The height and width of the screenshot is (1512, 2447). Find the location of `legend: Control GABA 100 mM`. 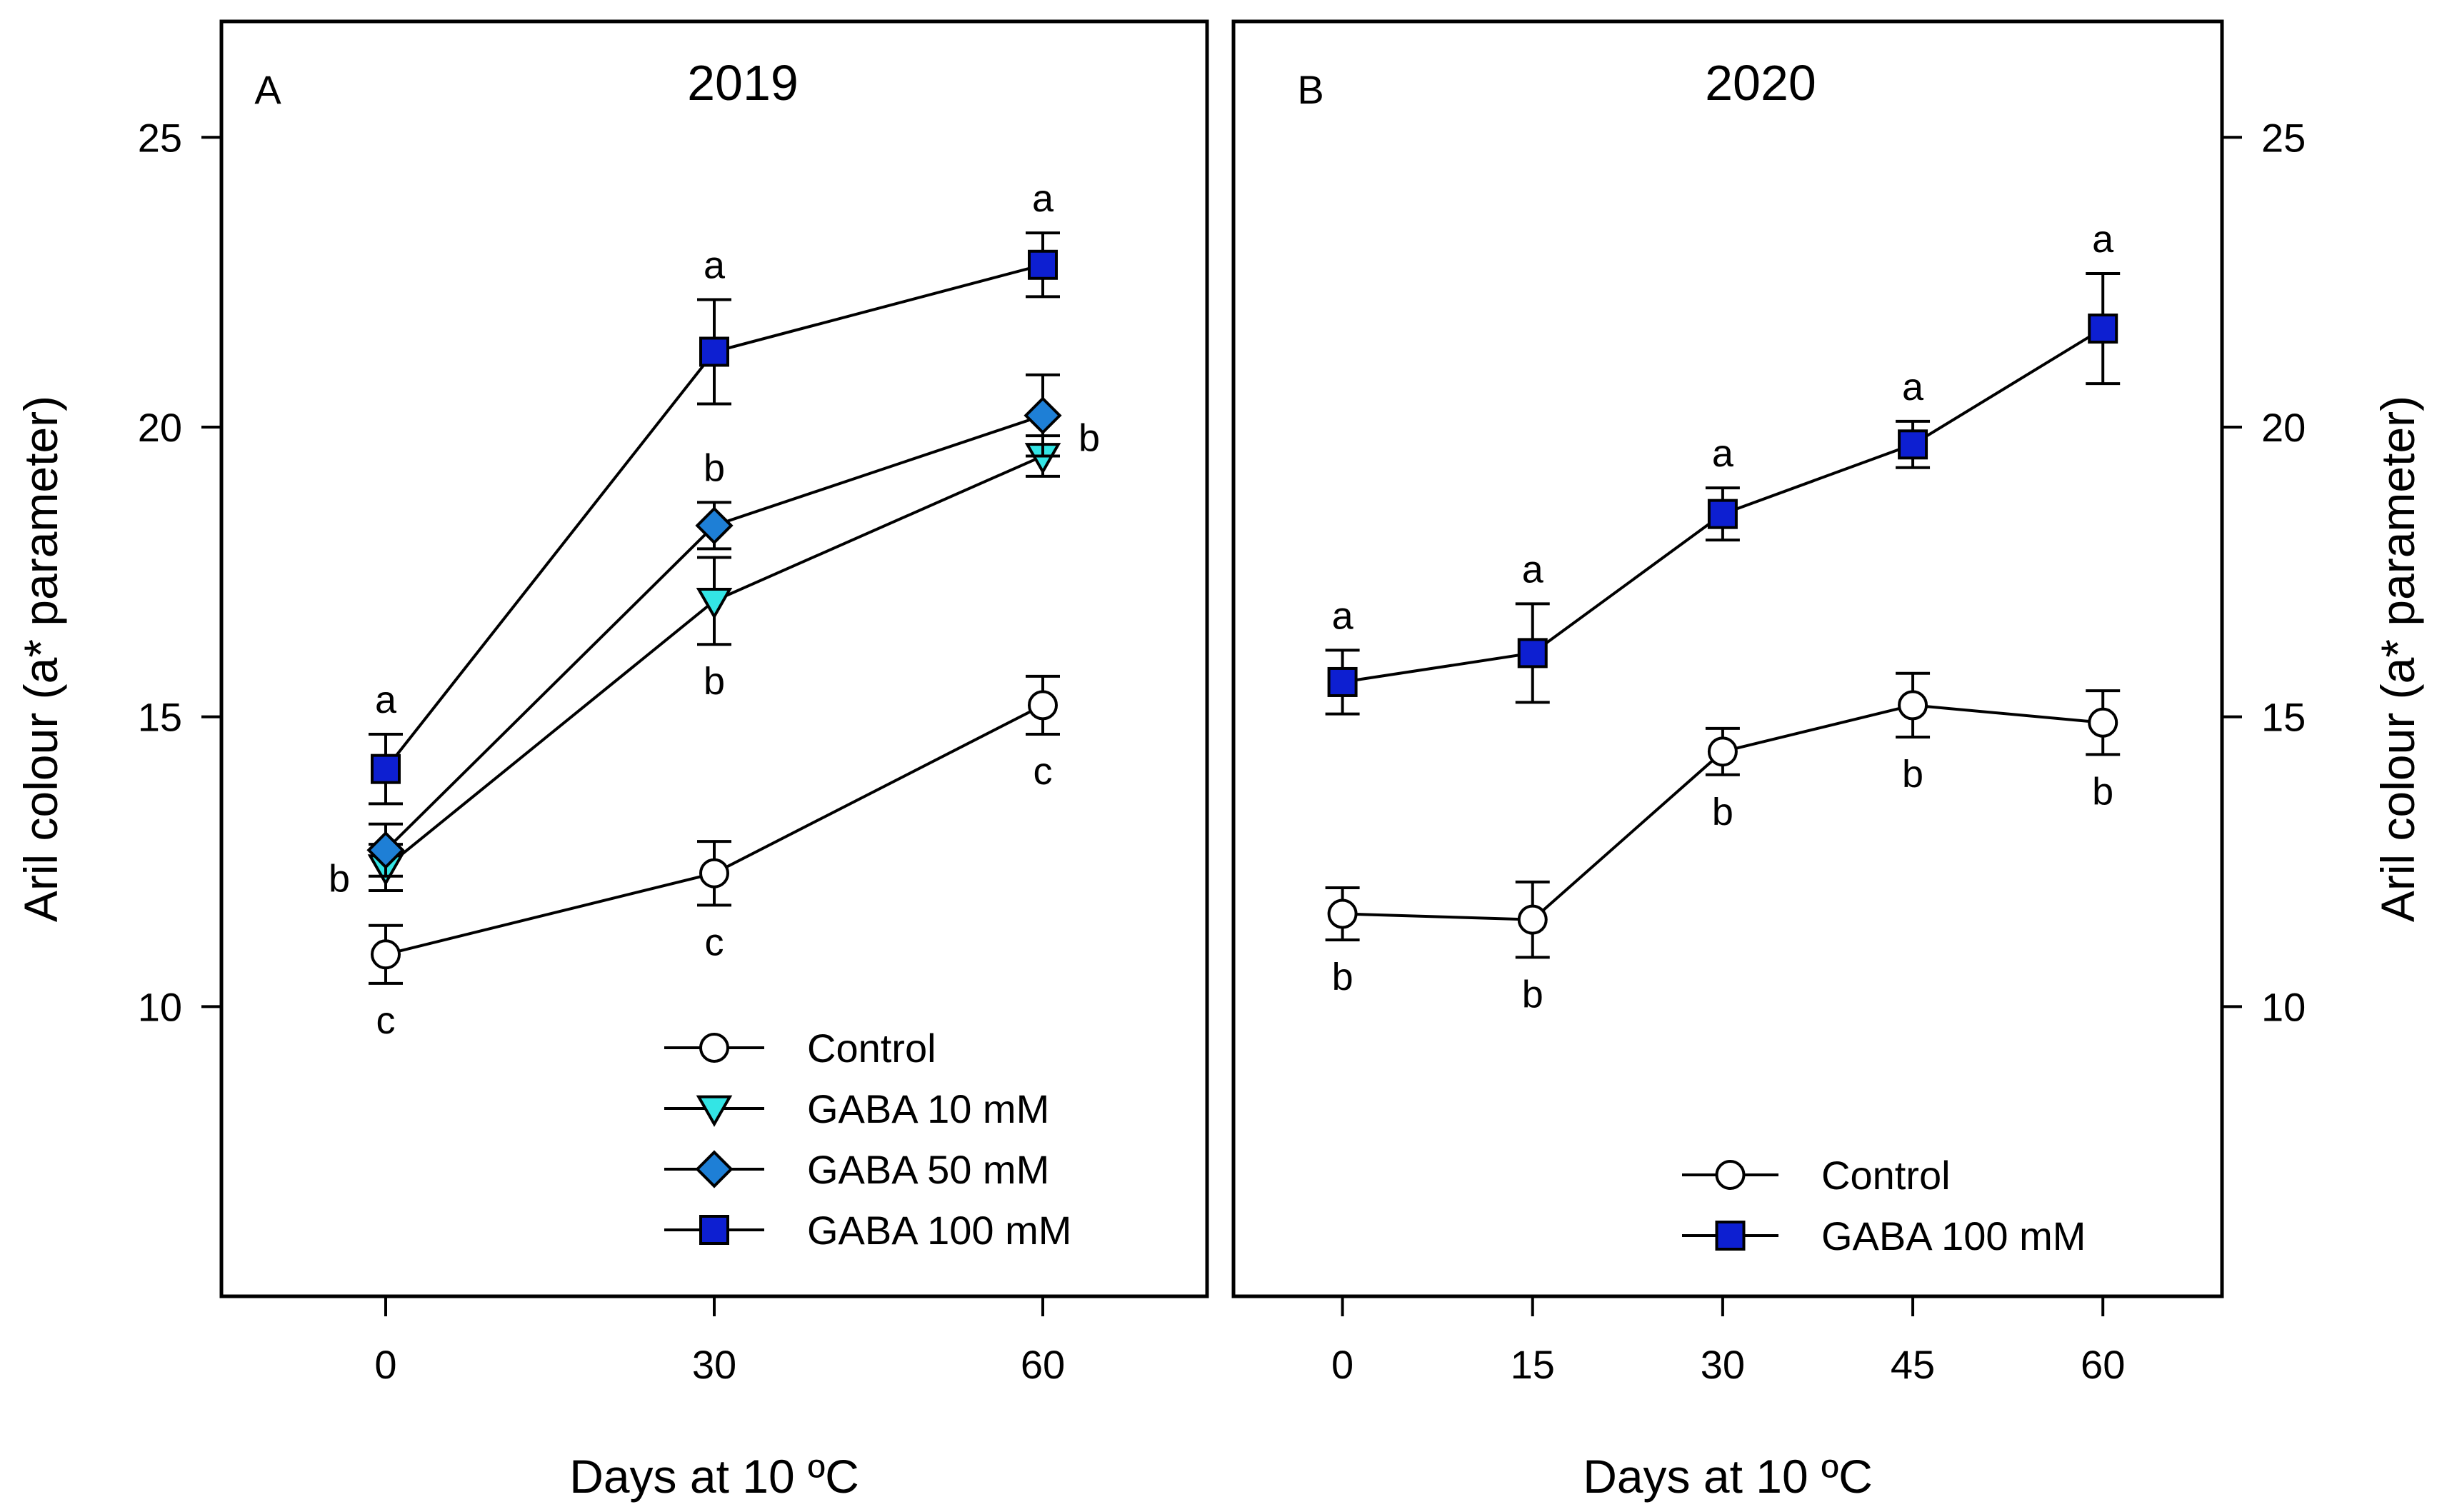

legend: Control GABA 100 mM is located at coordinates (1884, 1205).